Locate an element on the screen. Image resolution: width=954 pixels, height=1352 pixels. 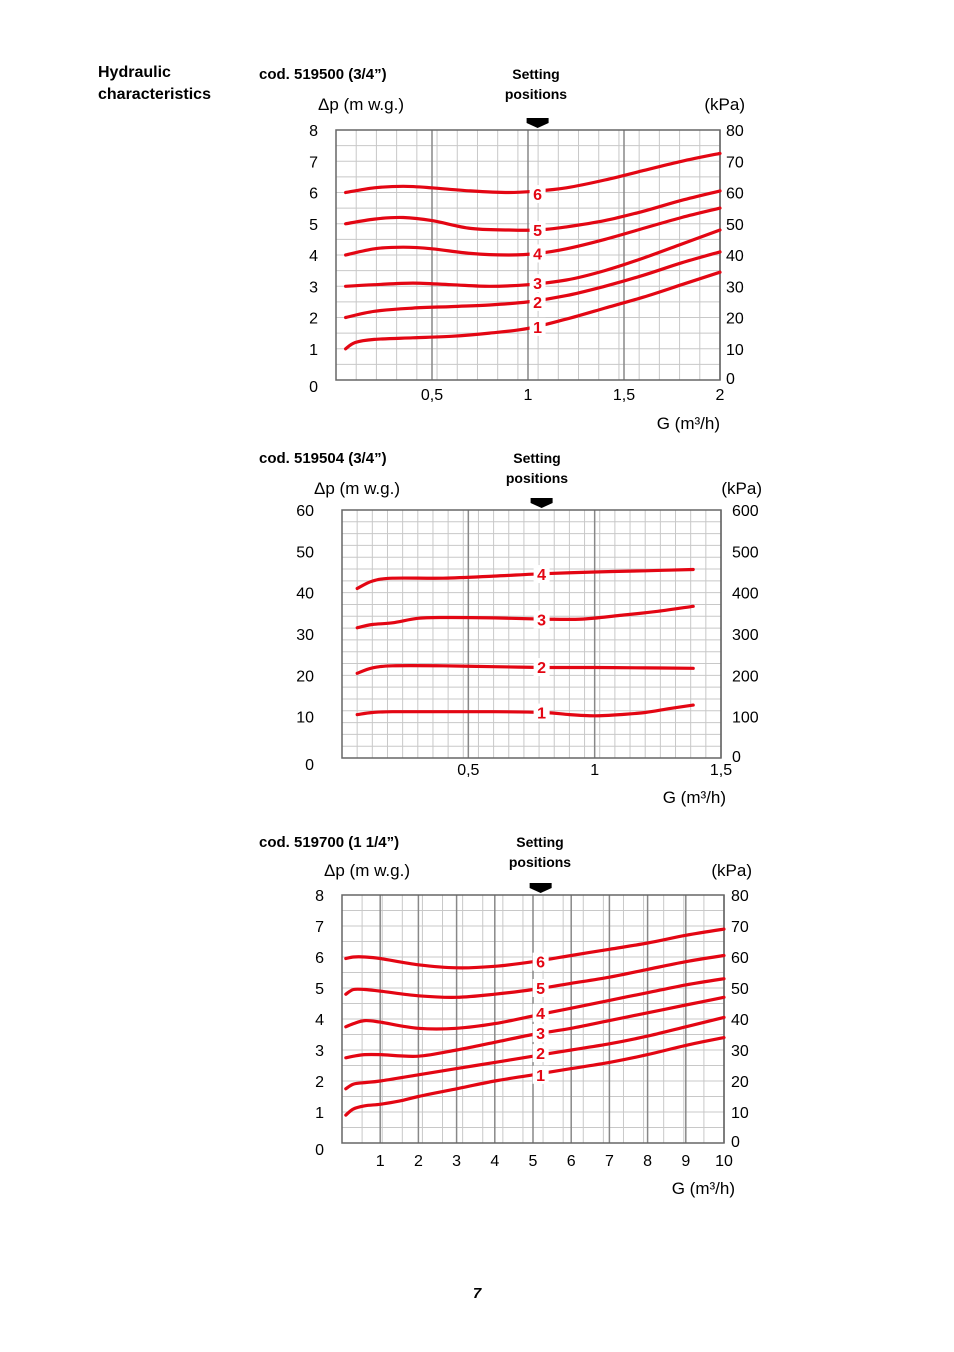
y2-tick-label: 100 is located at coordinates (745, 718).